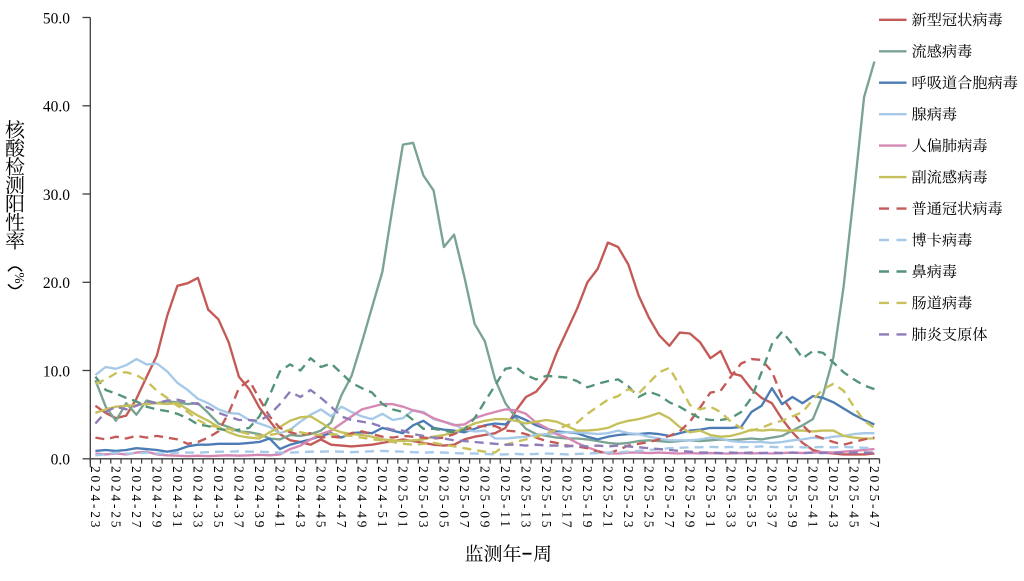 Image resolution: width=1024 pixels, height=581 pixels. What do you see at coordinates (628, 498) in the screenshot?
I see `svg-text: 2025-23` at bounding box center [628, 498].